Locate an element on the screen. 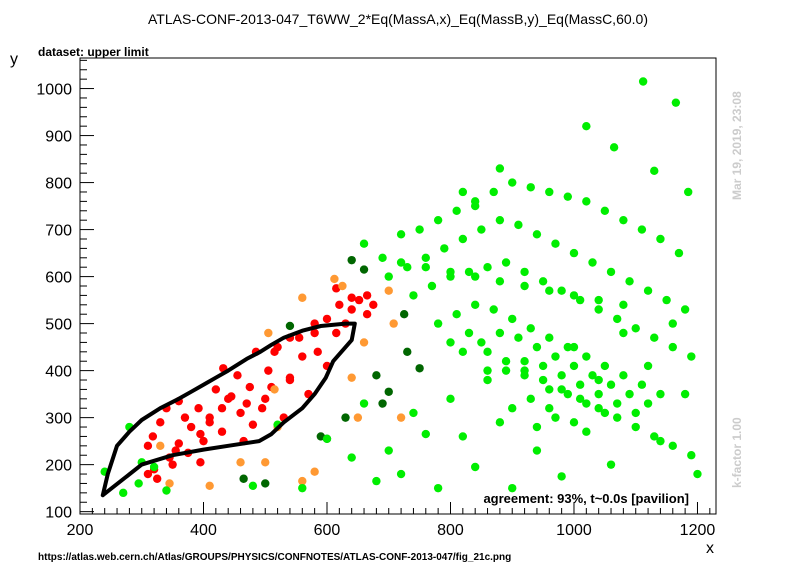 The image size is (796, 572). y-tick-label: 100 is located at coordinates (58, 513).